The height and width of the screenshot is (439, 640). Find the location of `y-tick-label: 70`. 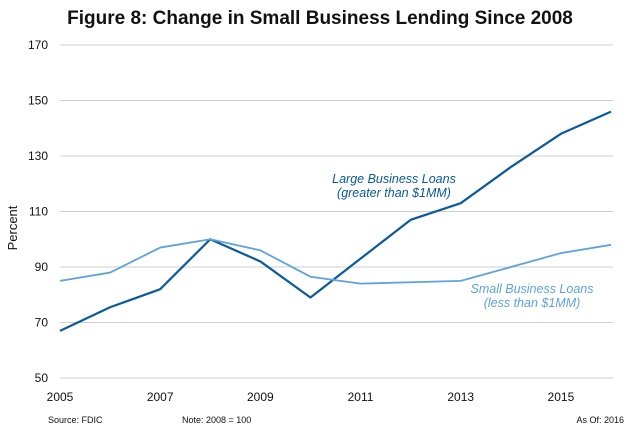

y-tick-label: 70 is located at coordinates (42, 323).